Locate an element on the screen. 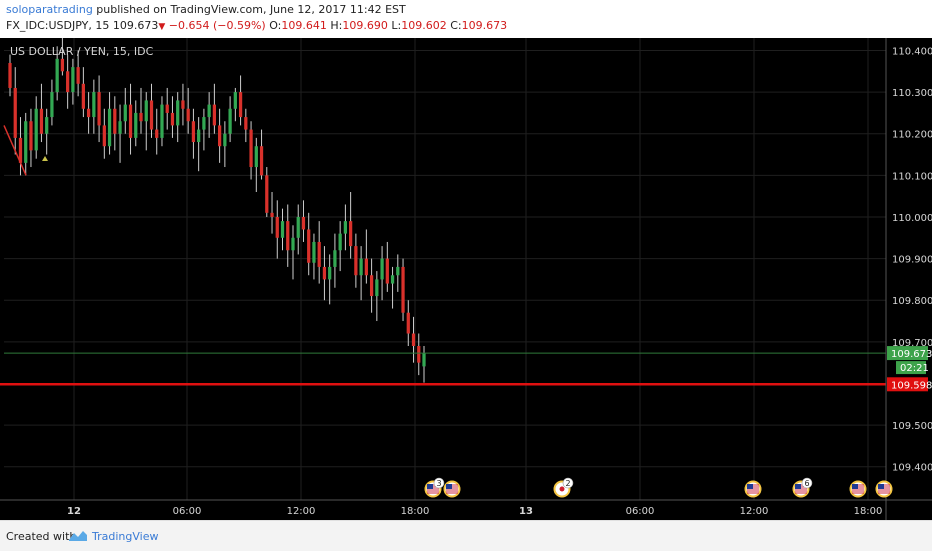  countdown-label: 02:21 is located at coordinates (914, 368).